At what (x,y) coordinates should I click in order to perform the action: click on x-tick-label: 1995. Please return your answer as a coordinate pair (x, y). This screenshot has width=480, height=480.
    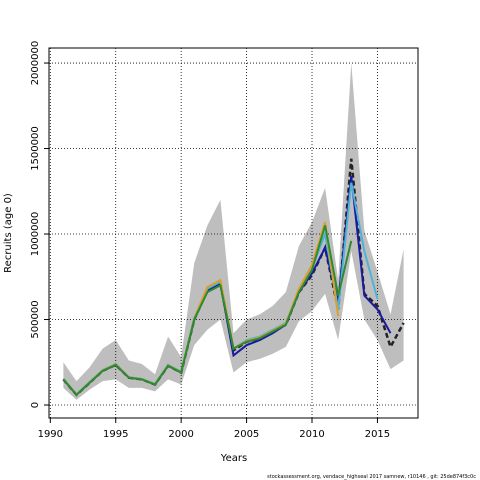
    Looking at the image, I should click on (115, 434).